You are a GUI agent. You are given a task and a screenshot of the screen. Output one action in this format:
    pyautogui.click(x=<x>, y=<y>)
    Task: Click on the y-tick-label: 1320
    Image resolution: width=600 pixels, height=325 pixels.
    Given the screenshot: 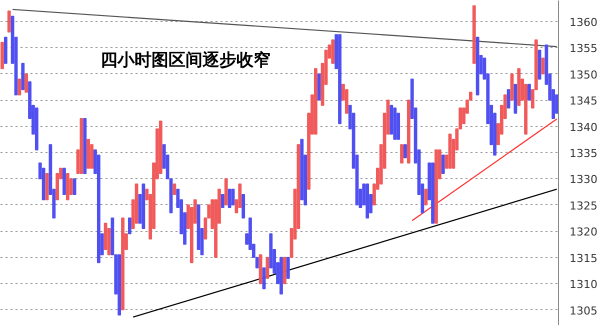 What is the action you would take?
    pyautogui.click(x=584, y=232)
    